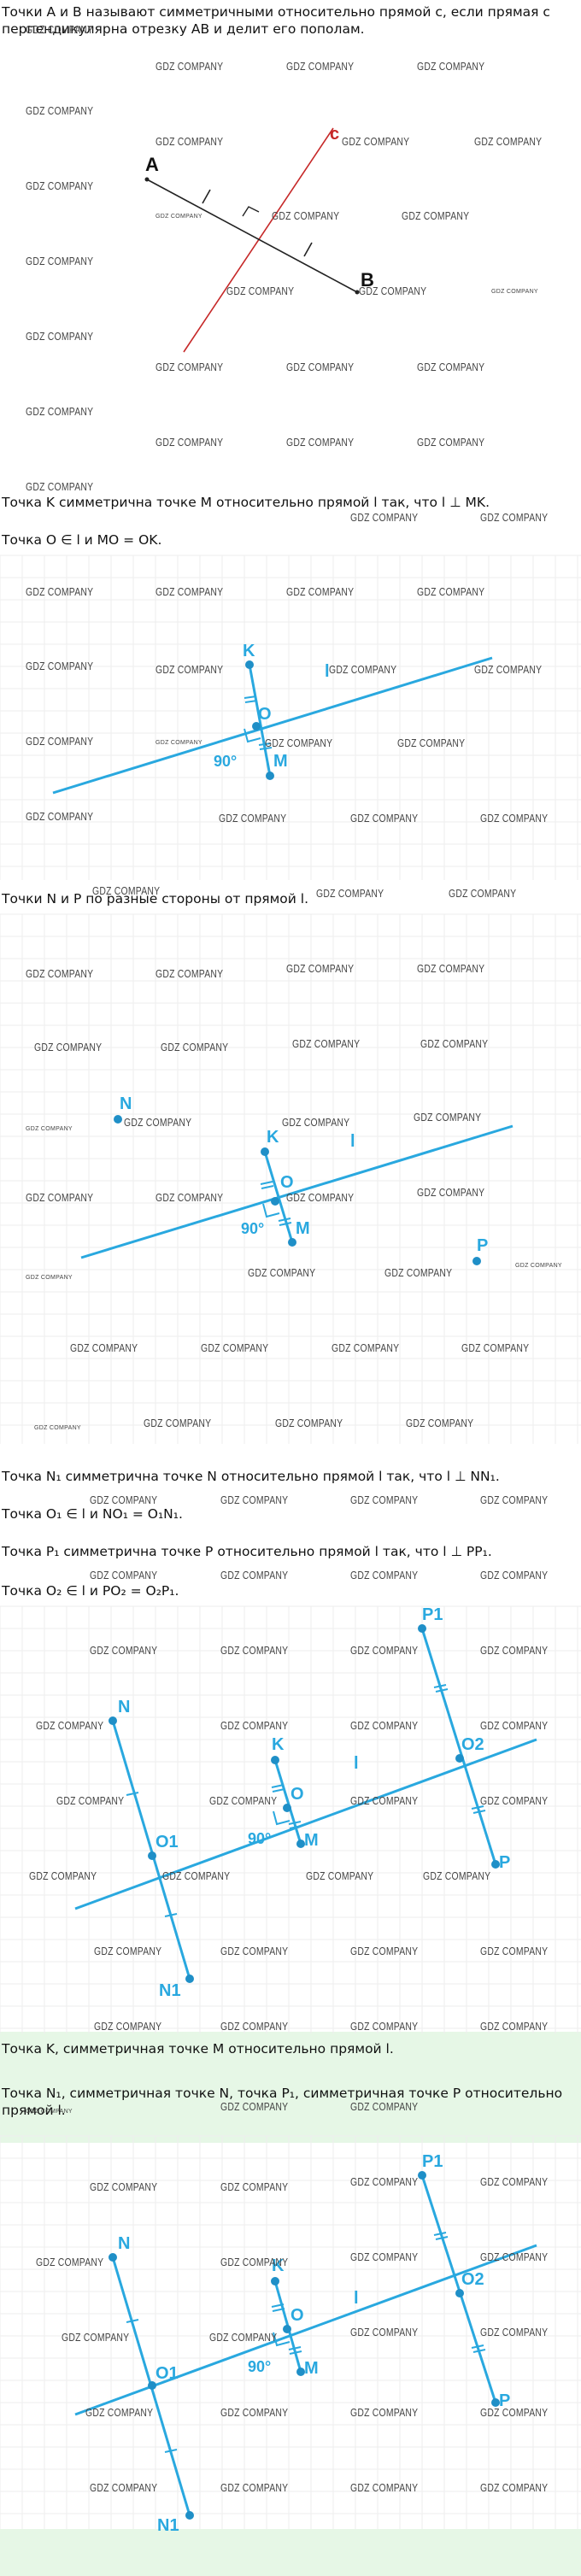 The image size is (581, 2576). Describe the element at coordinates (259, 1838) in the screenshot. I see `angle-label: 90°` at that location.